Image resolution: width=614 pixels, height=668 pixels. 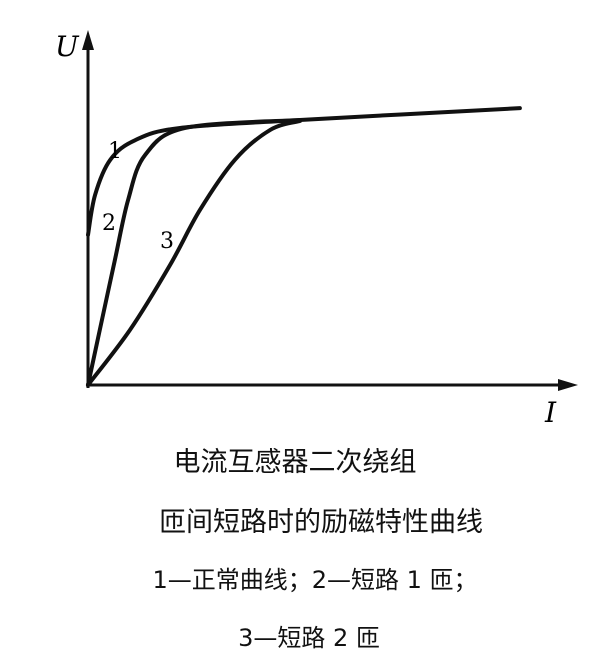 I want to click on caption-title-line-1: 电流互感器二次绕组, so click(x=295, y=462).